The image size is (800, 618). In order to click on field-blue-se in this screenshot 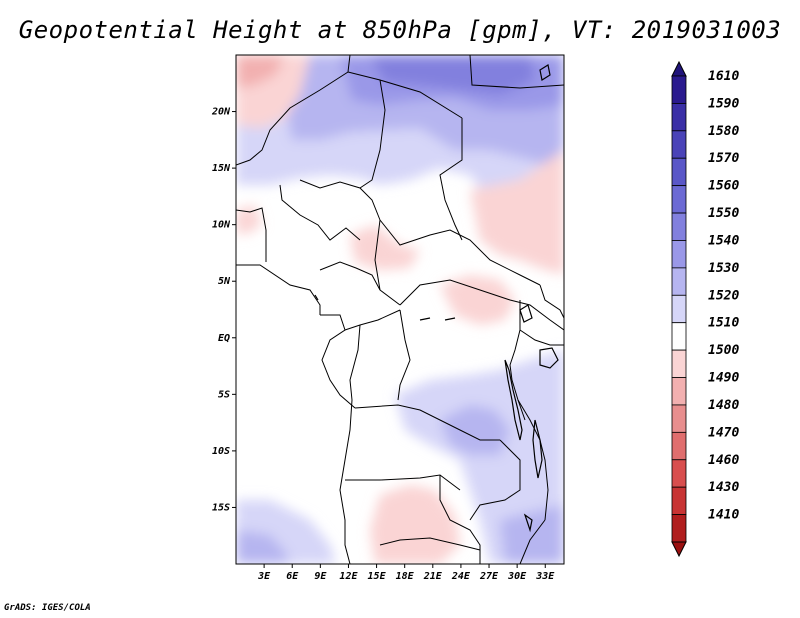, I will do `click(532, 534)`.